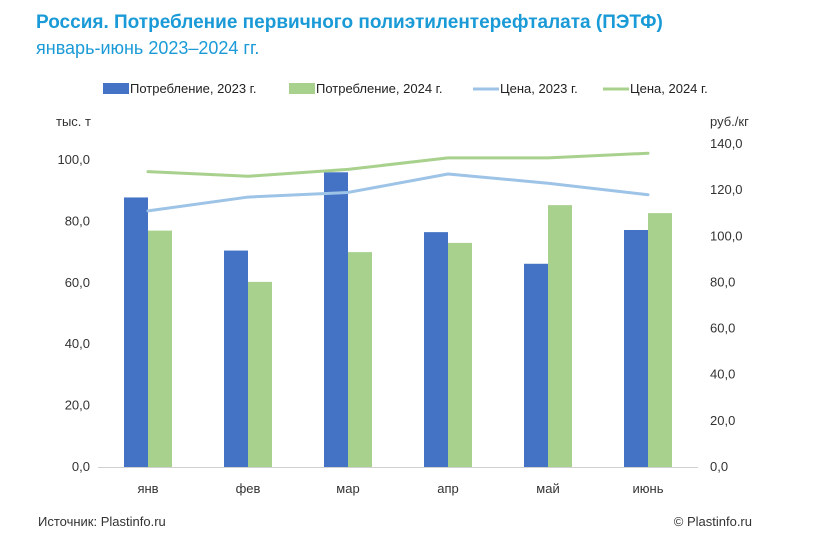 This screenshot has width=820, height=560. I want to click on right-tick-label: 140,0, so click(726, 143).